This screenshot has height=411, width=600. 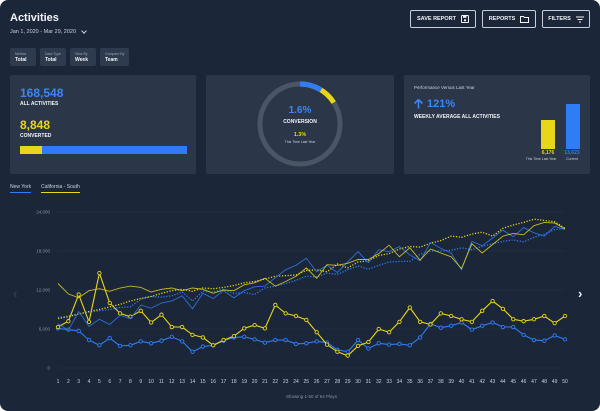 I want to click on x-tick-label: 48, so click(x=545, y=382).